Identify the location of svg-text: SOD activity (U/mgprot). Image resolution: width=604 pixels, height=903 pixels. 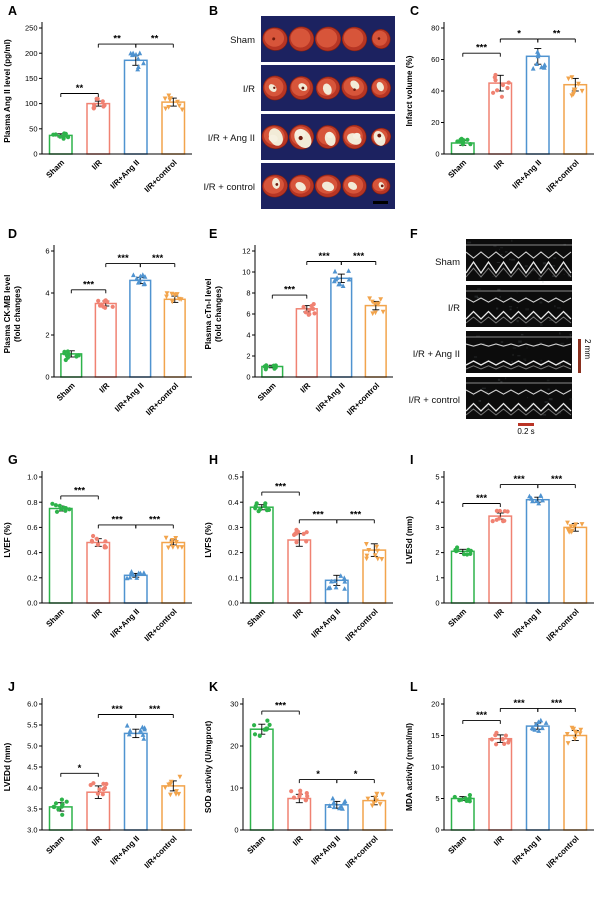
(208, 767).